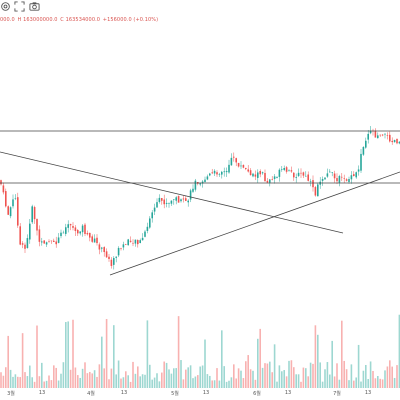 This screenshot has height=400, width=400. What do you see at coordinates (257, 394) in the screenshot?
I see `x-tick-label: 6월` at bounding box center [257, 394].